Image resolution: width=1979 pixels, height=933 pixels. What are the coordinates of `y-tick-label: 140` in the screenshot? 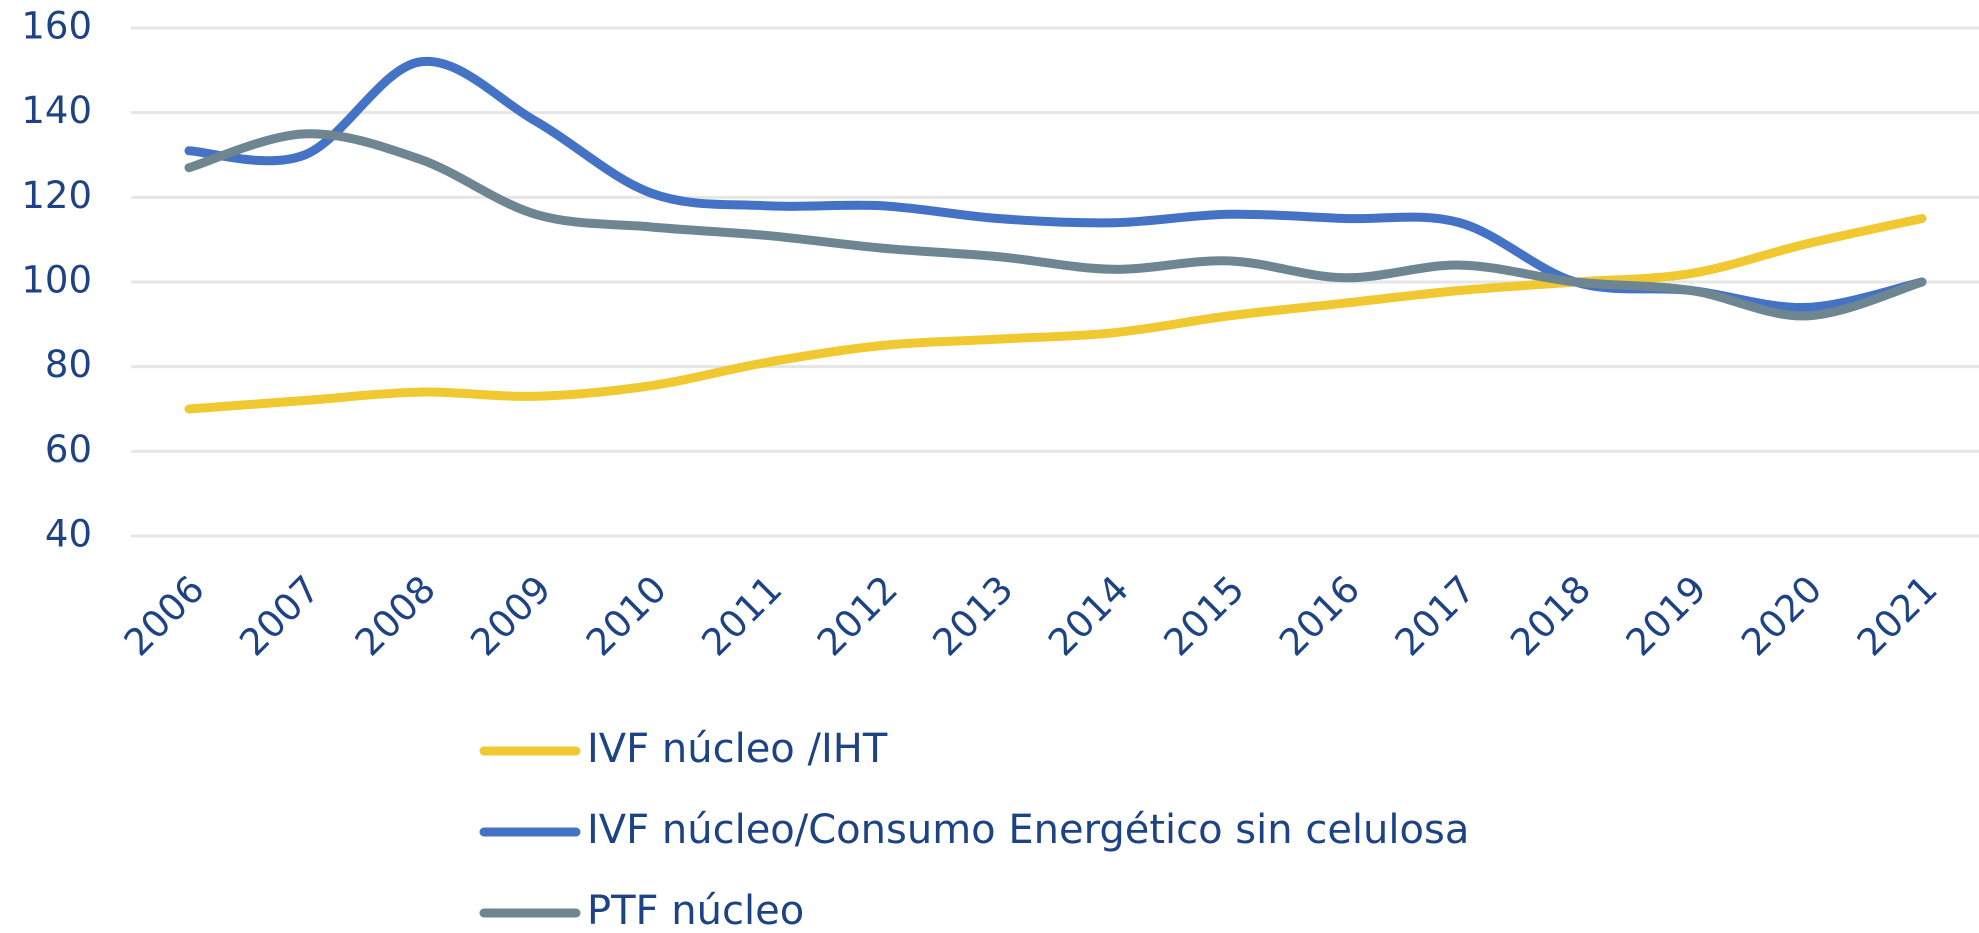 It's located at (56, 110).